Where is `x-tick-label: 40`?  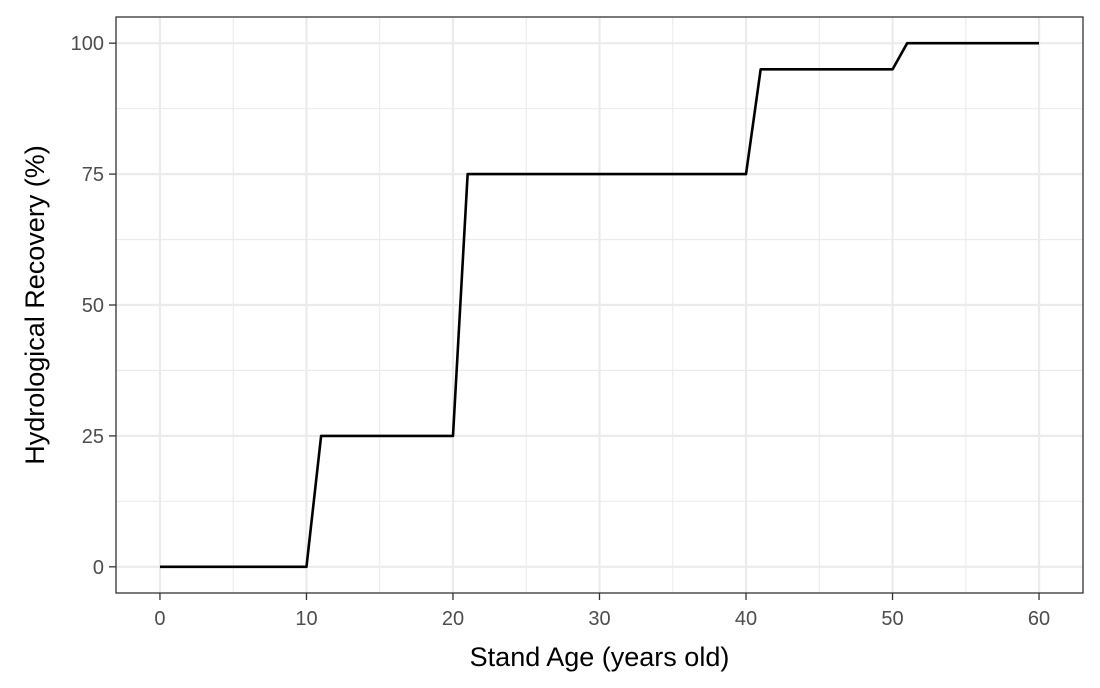 x-tick-label: 40 is located at coordinates (746, 619).